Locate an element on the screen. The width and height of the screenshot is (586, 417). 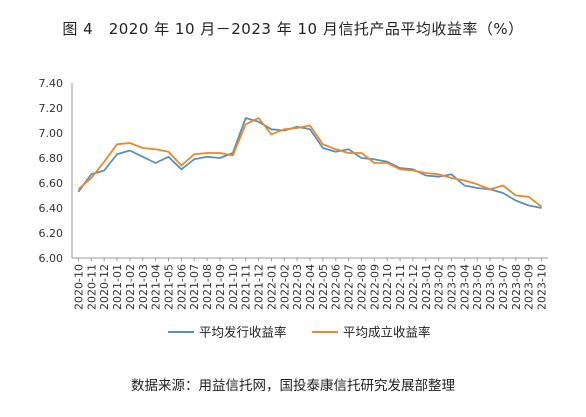
x-tick-label: 2021-08 is located at coordinates (207, 287).